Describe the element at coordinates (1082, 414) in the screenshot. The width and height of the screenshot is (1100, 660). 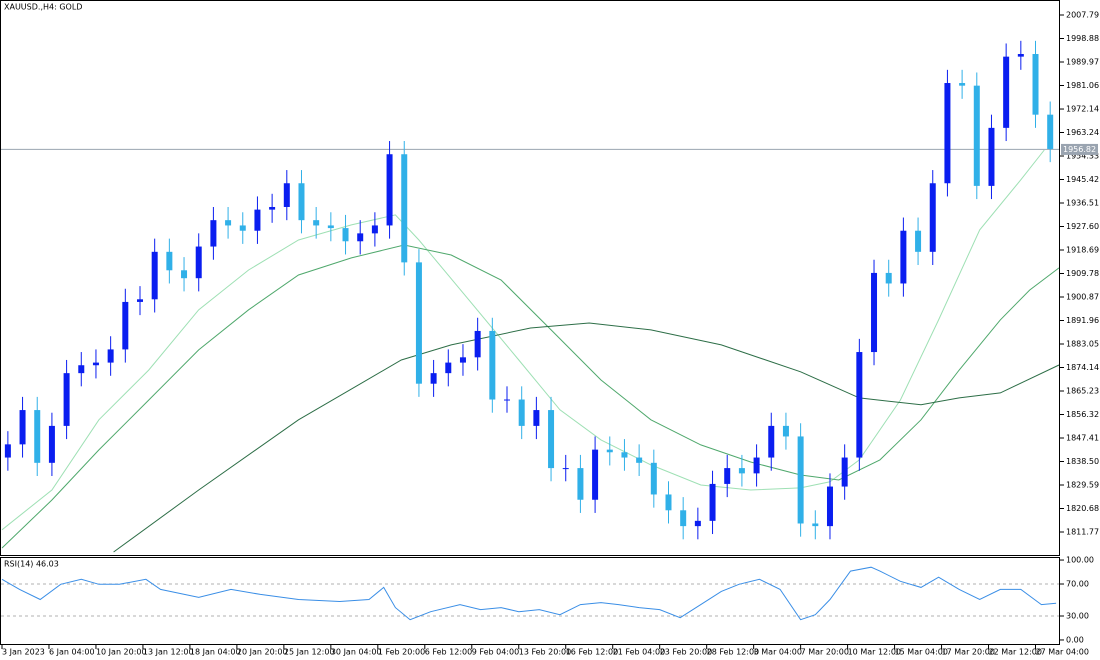
I see `y-tick-label: 1856.32` at that location.